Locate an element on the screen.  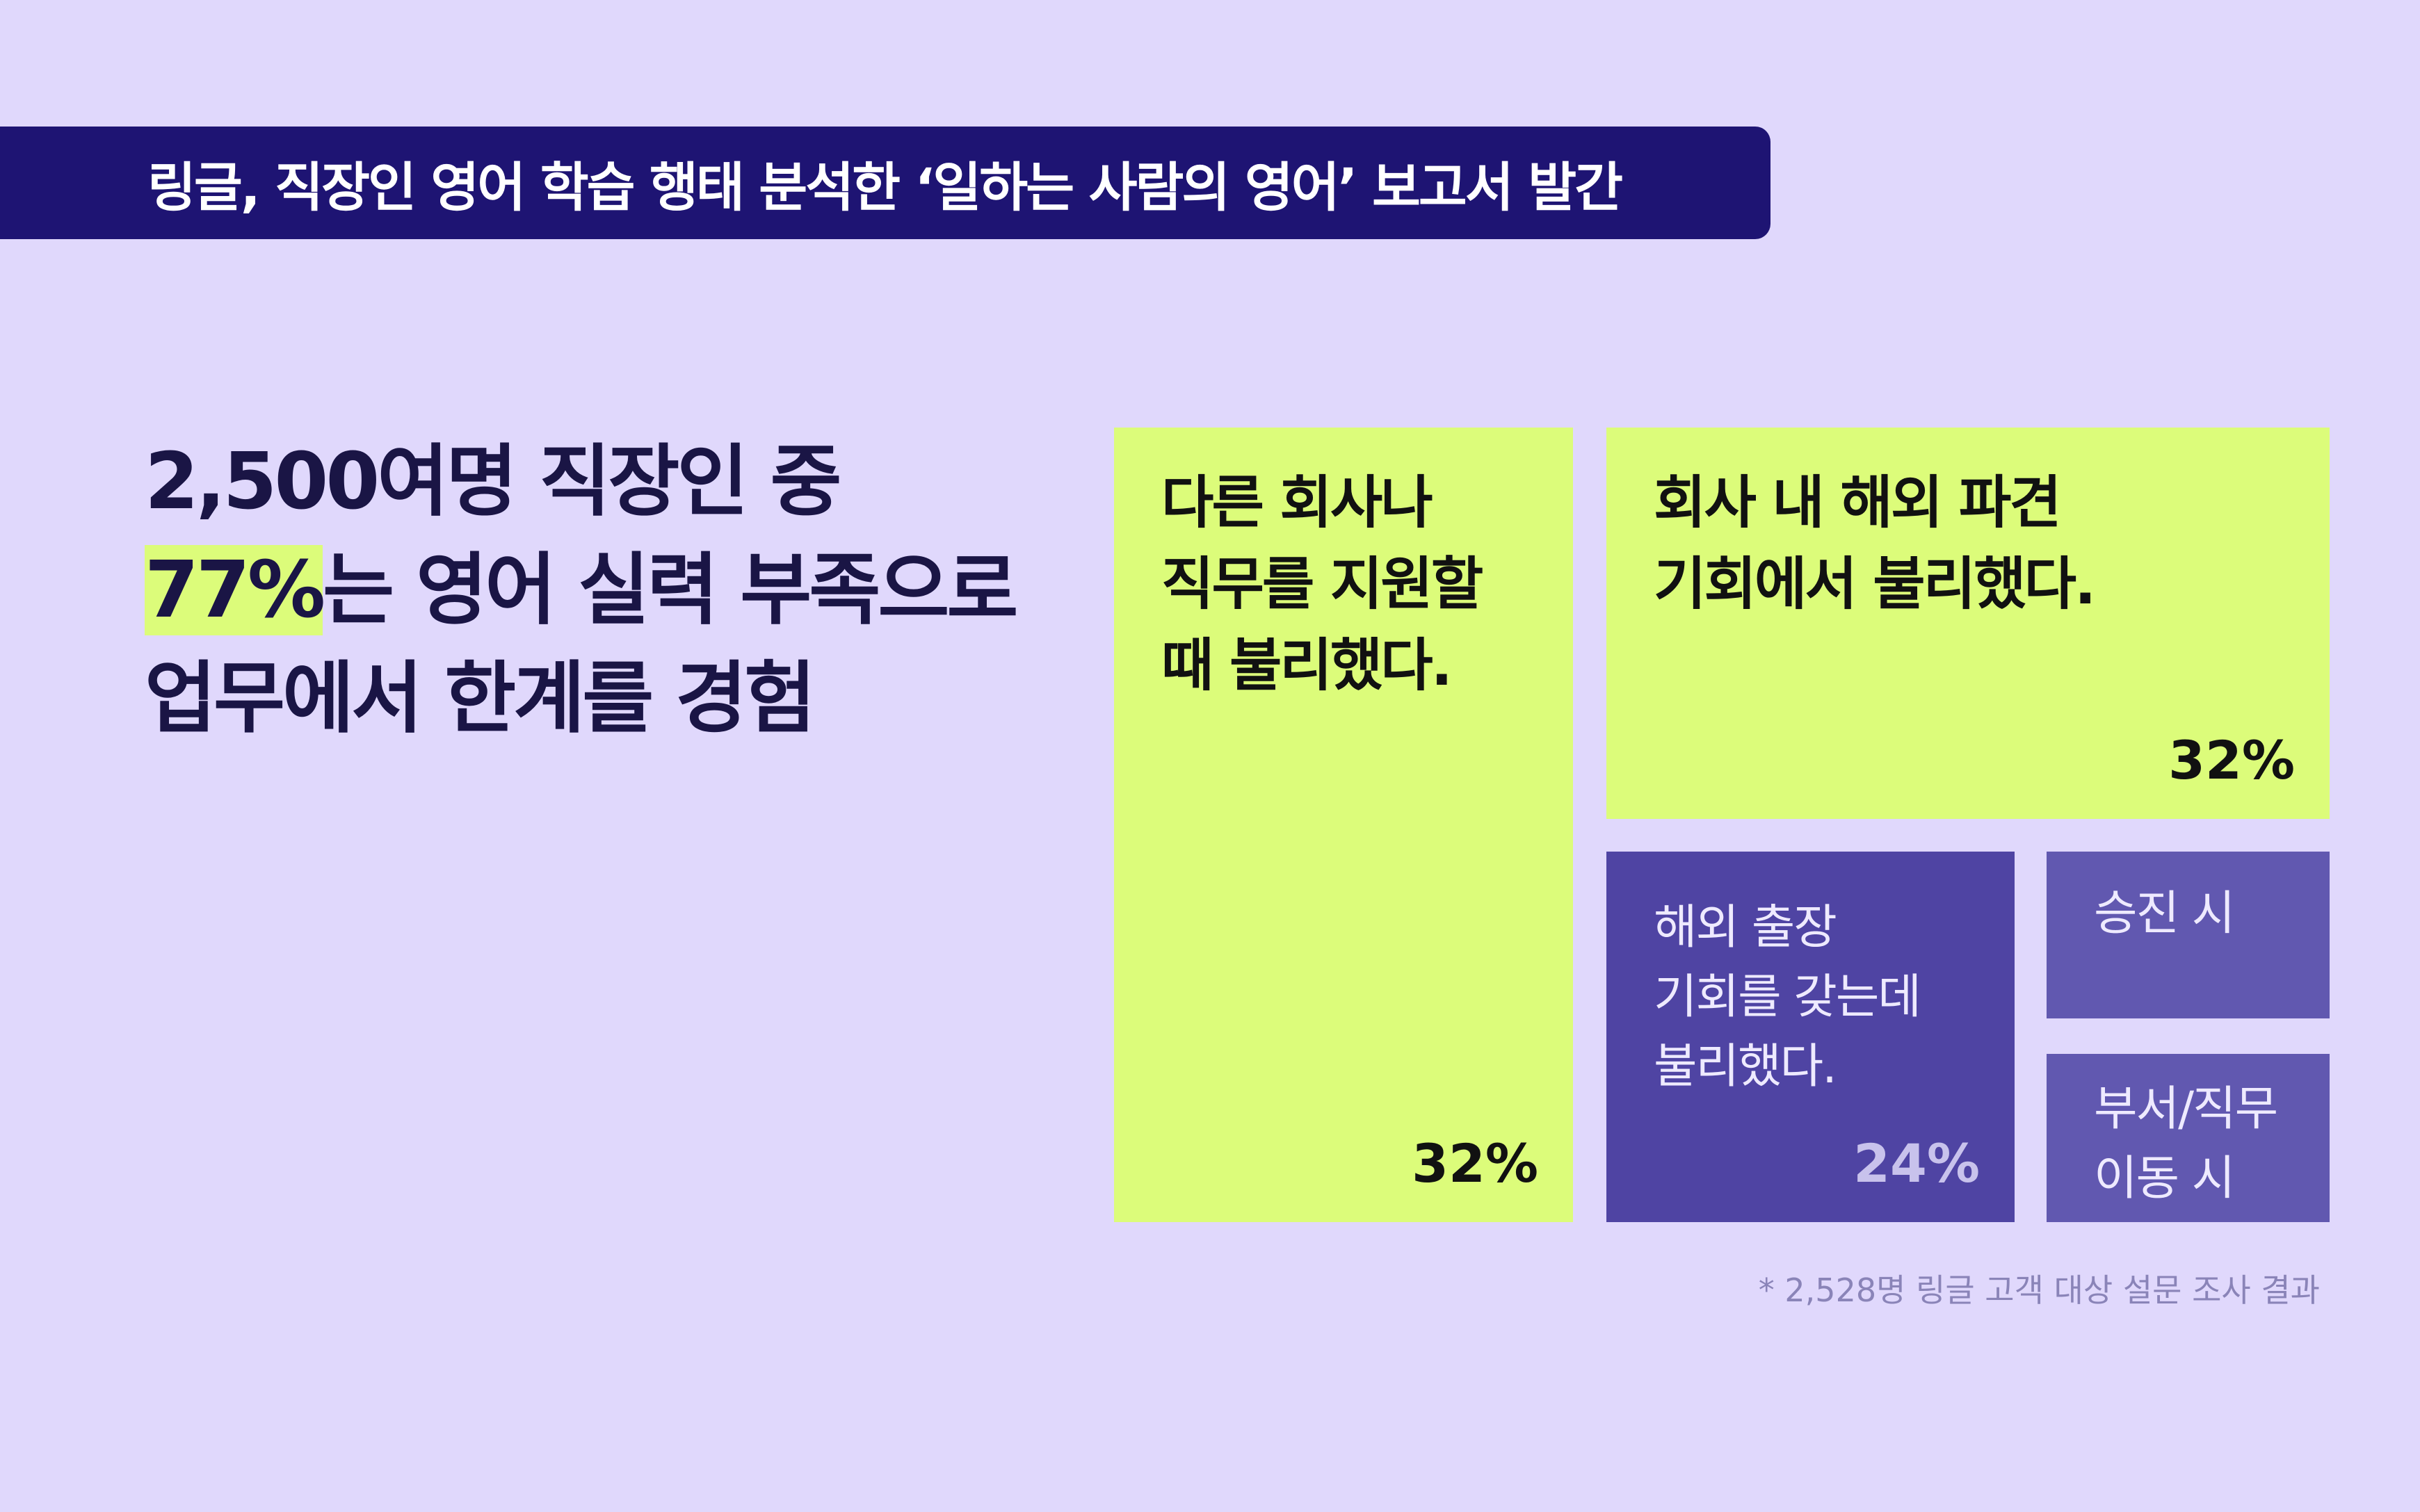
treemap-cell-department-transfer: 부서/직무 이동 시 is located at coordinates (2188, 1138).